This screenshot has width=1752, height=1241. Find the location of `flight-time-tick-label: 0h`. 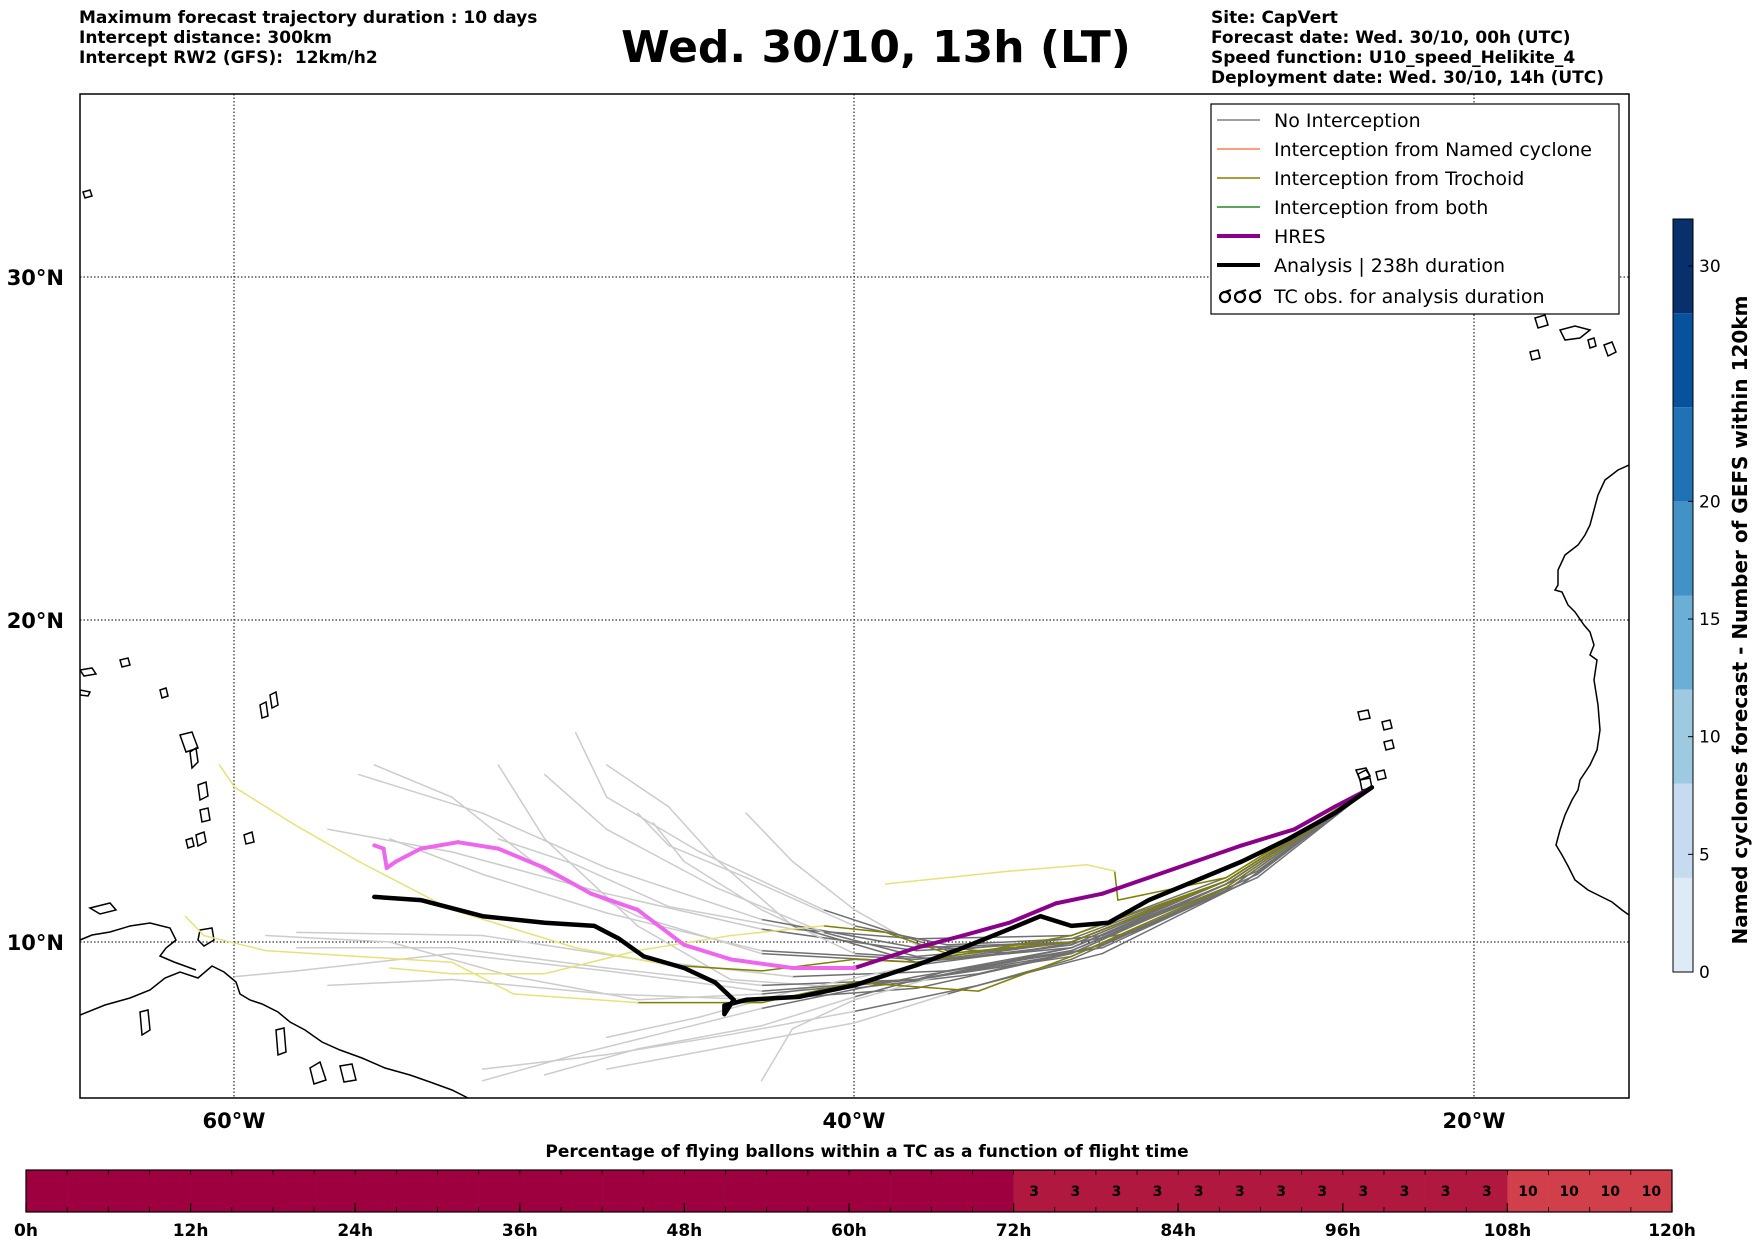

flight-time-tick-label: 0h is located at coordinates (26, 1231).